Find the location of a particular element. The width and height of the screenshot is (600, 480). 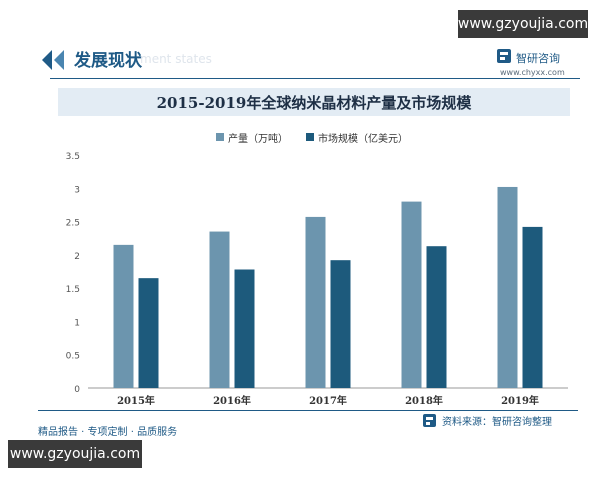

x-tick-label: 2019年 is located at coordinates (520, 400).